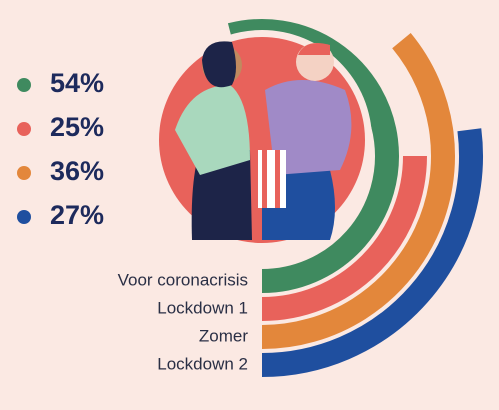  I want to click on legend-value: 54%, so click(77, 83).